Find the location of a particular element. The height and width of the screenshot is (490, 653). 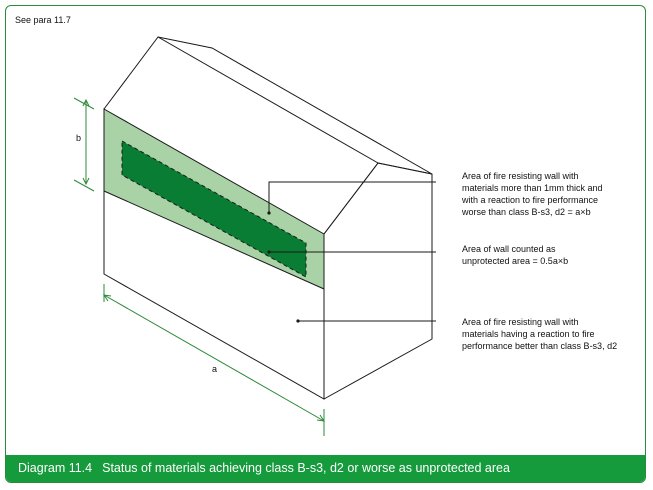

leader-lines is located at coordinates (352, 251).